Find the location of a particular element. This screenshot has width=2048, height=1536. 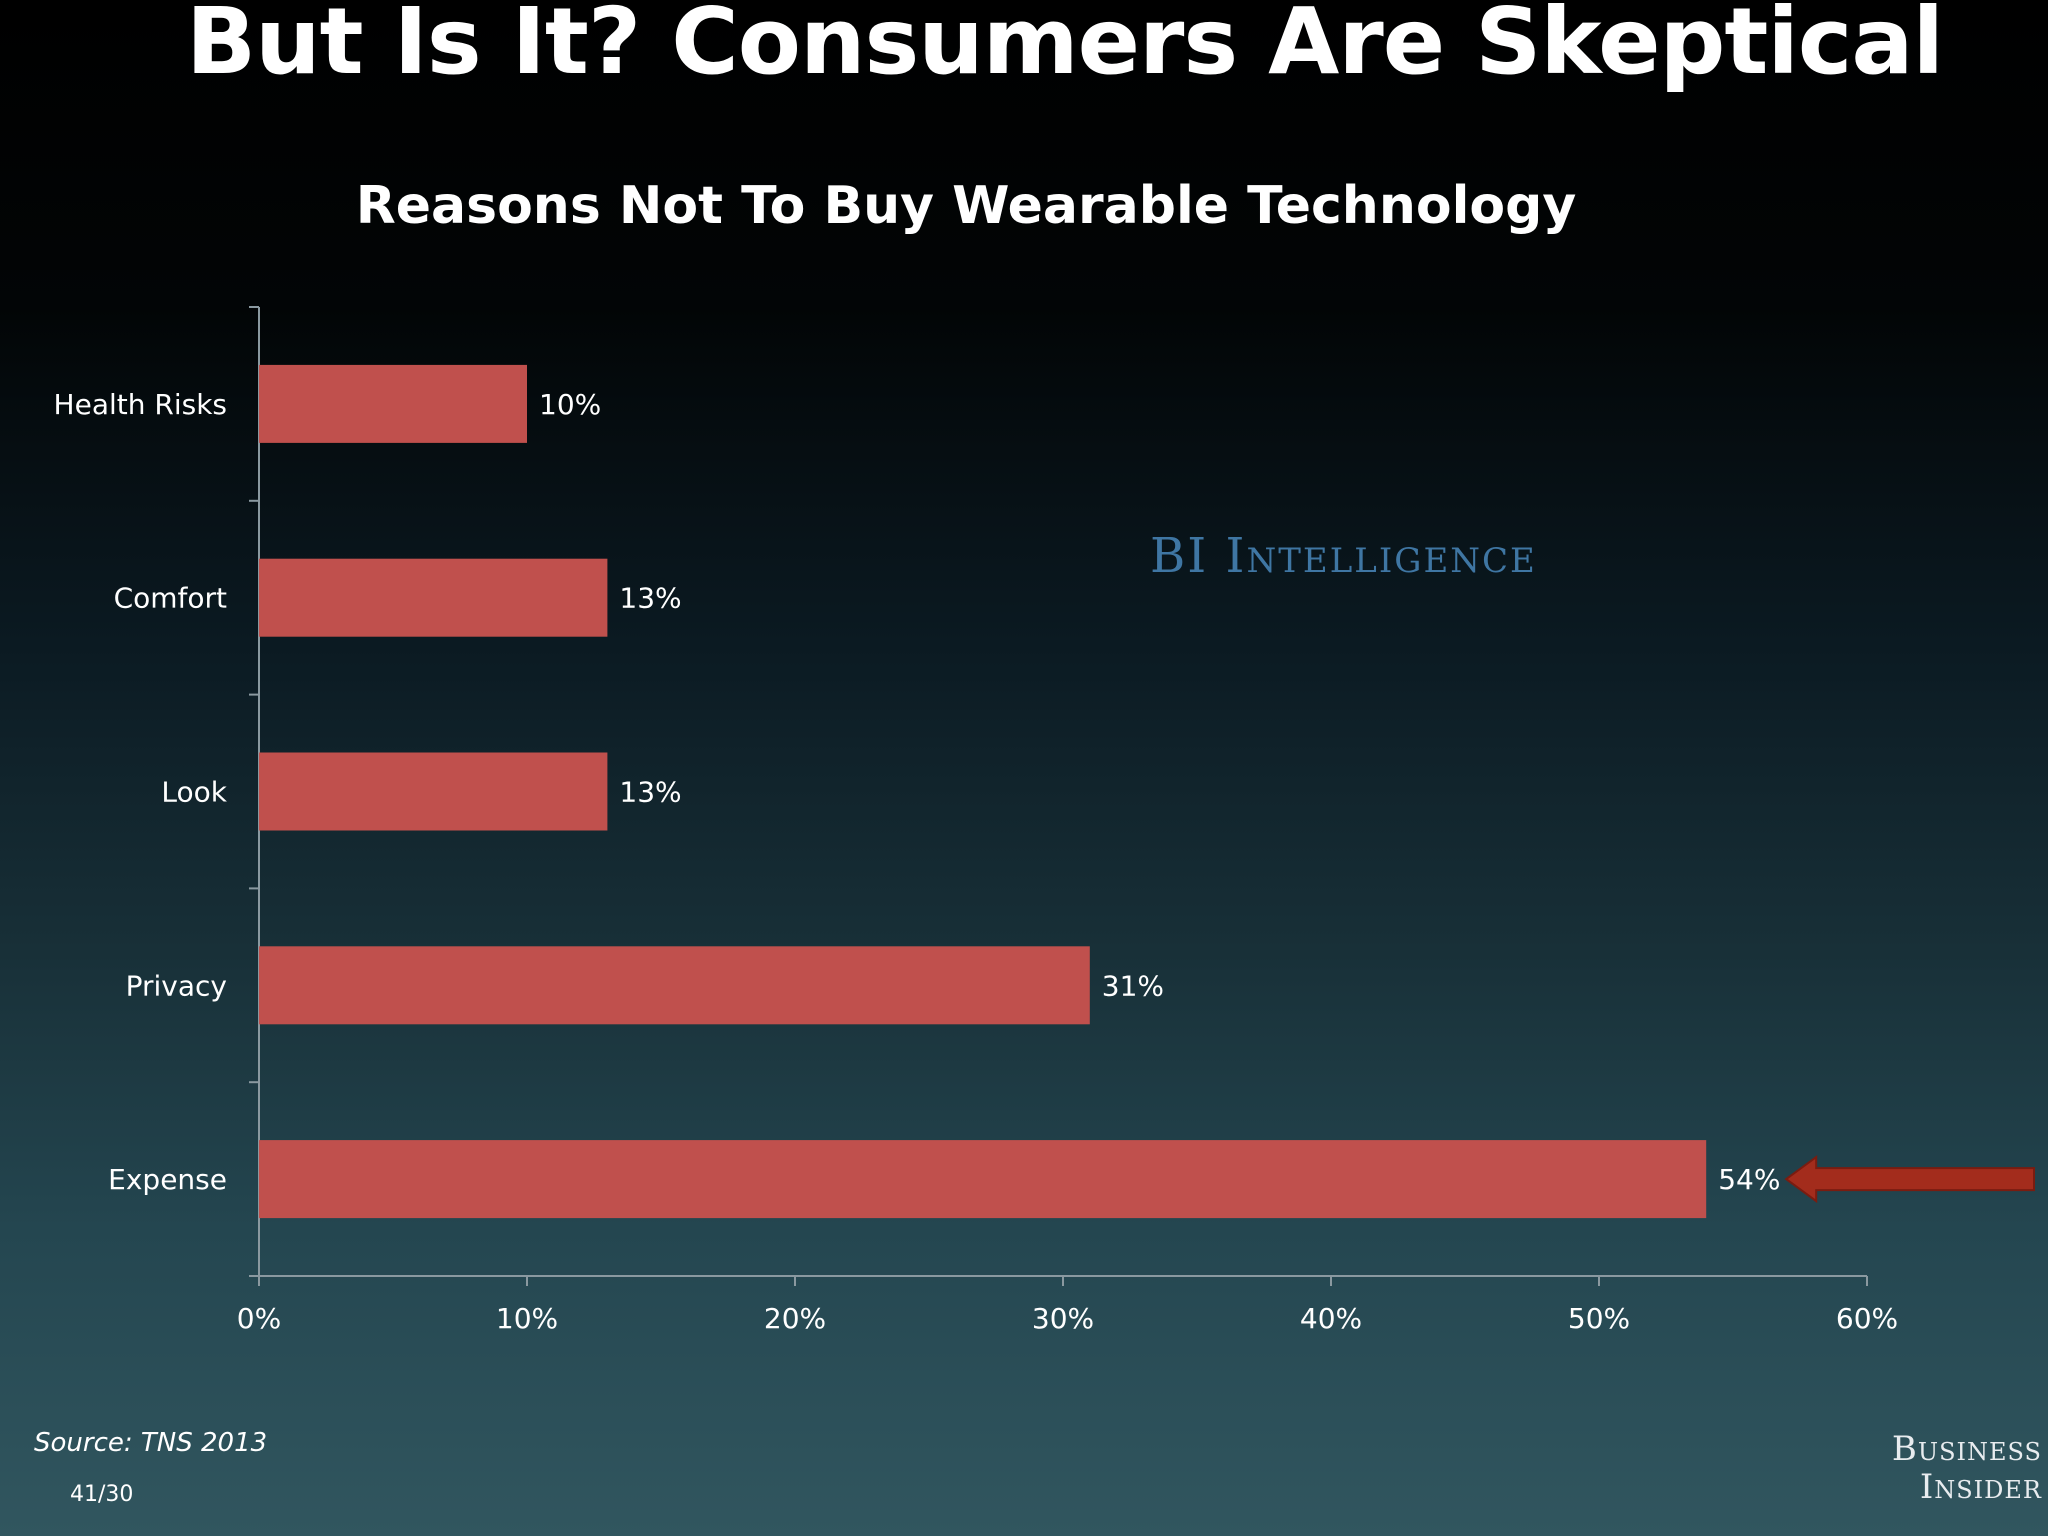

category-label: Privacy is located at coordinates (176, 985).